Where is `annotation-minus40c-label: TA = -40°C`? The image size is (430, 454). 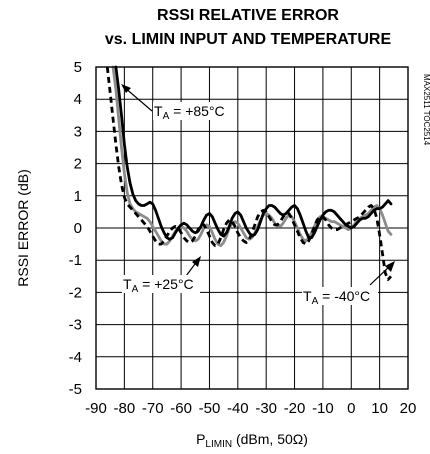 annotation-minus40c-label: TA = -40°C is located at coordinates (336, 297).